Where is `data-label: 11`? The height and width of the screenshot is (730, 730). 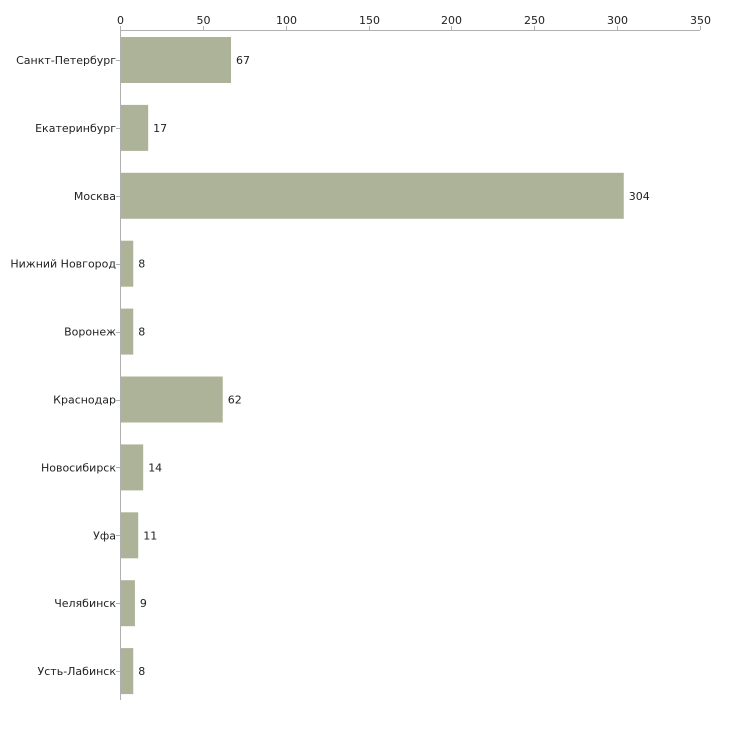
data-label: 11 is located at coordinates (150, 535).